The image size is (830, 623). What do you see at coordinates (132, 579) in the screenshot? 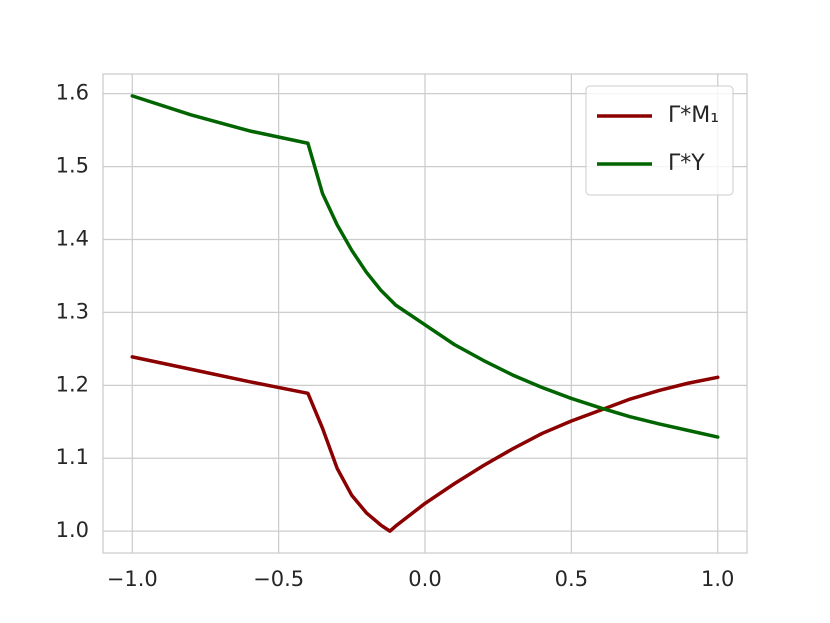
I see `x-tick-label: −1.0` at bounding box center [132, 579].